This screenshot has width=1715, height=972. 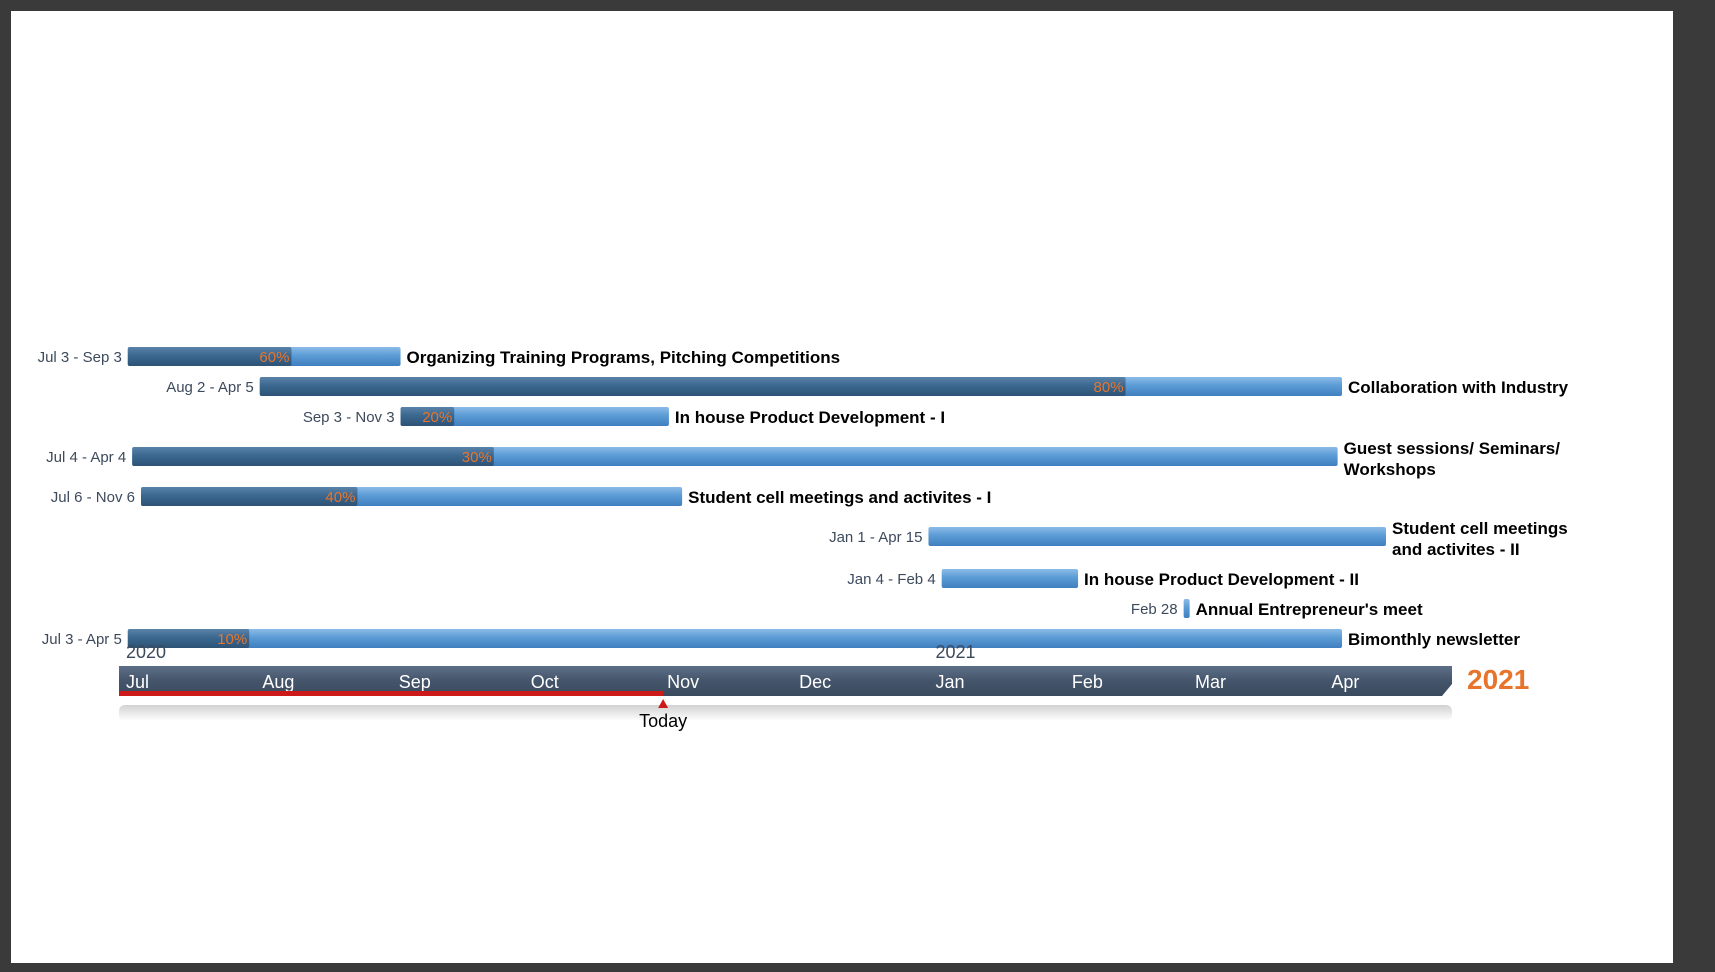 I want to click on month-label: Sep, so click(x=415, y=682).